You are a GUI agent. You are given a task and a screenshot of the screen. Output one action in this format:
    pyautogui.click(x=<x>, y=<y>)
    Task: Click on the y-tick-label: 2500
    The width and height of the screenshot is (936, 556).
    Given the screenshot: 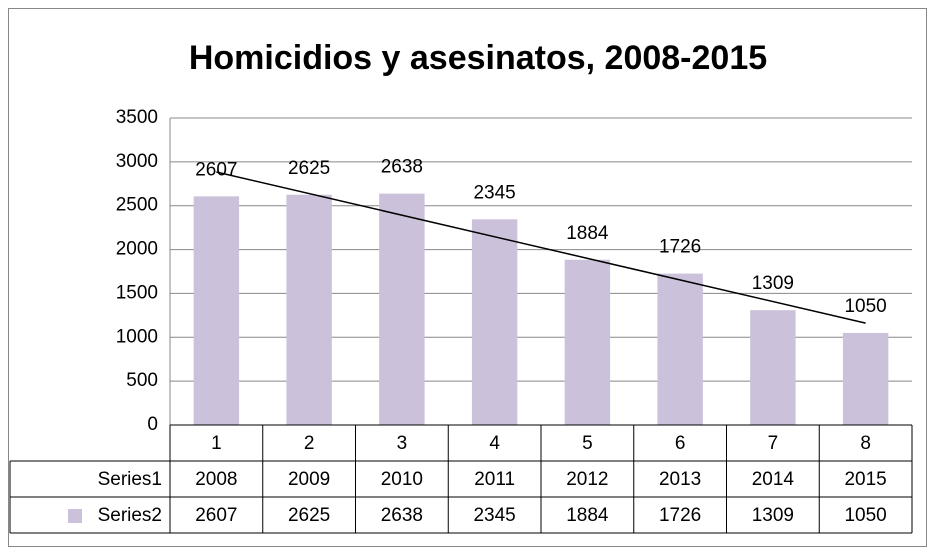 What is the action you would take?
    pyautogui.click(x=137, y=205)
    